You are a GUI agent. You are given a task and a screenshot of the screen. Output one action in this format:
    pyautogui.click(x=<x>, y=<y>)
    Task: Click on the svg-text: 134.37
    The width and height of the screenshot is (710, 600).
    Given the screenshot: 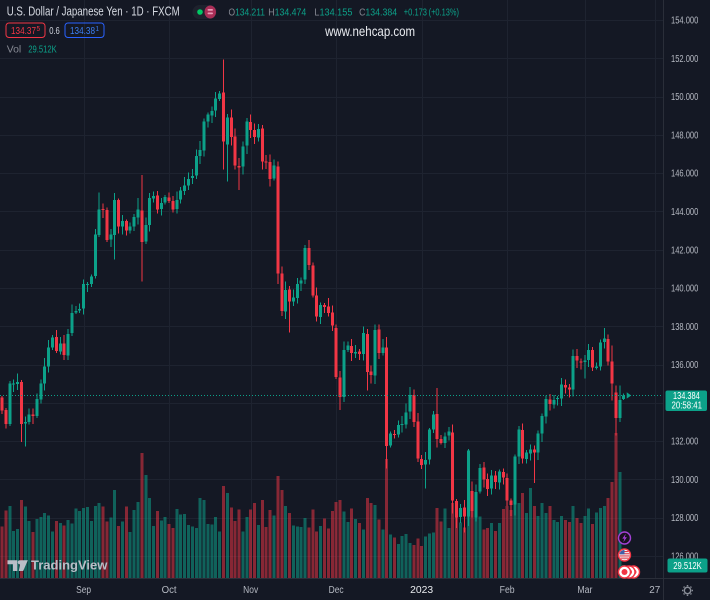 What is the action you would take?
    pyautogui.click(x=23, y=31)
    